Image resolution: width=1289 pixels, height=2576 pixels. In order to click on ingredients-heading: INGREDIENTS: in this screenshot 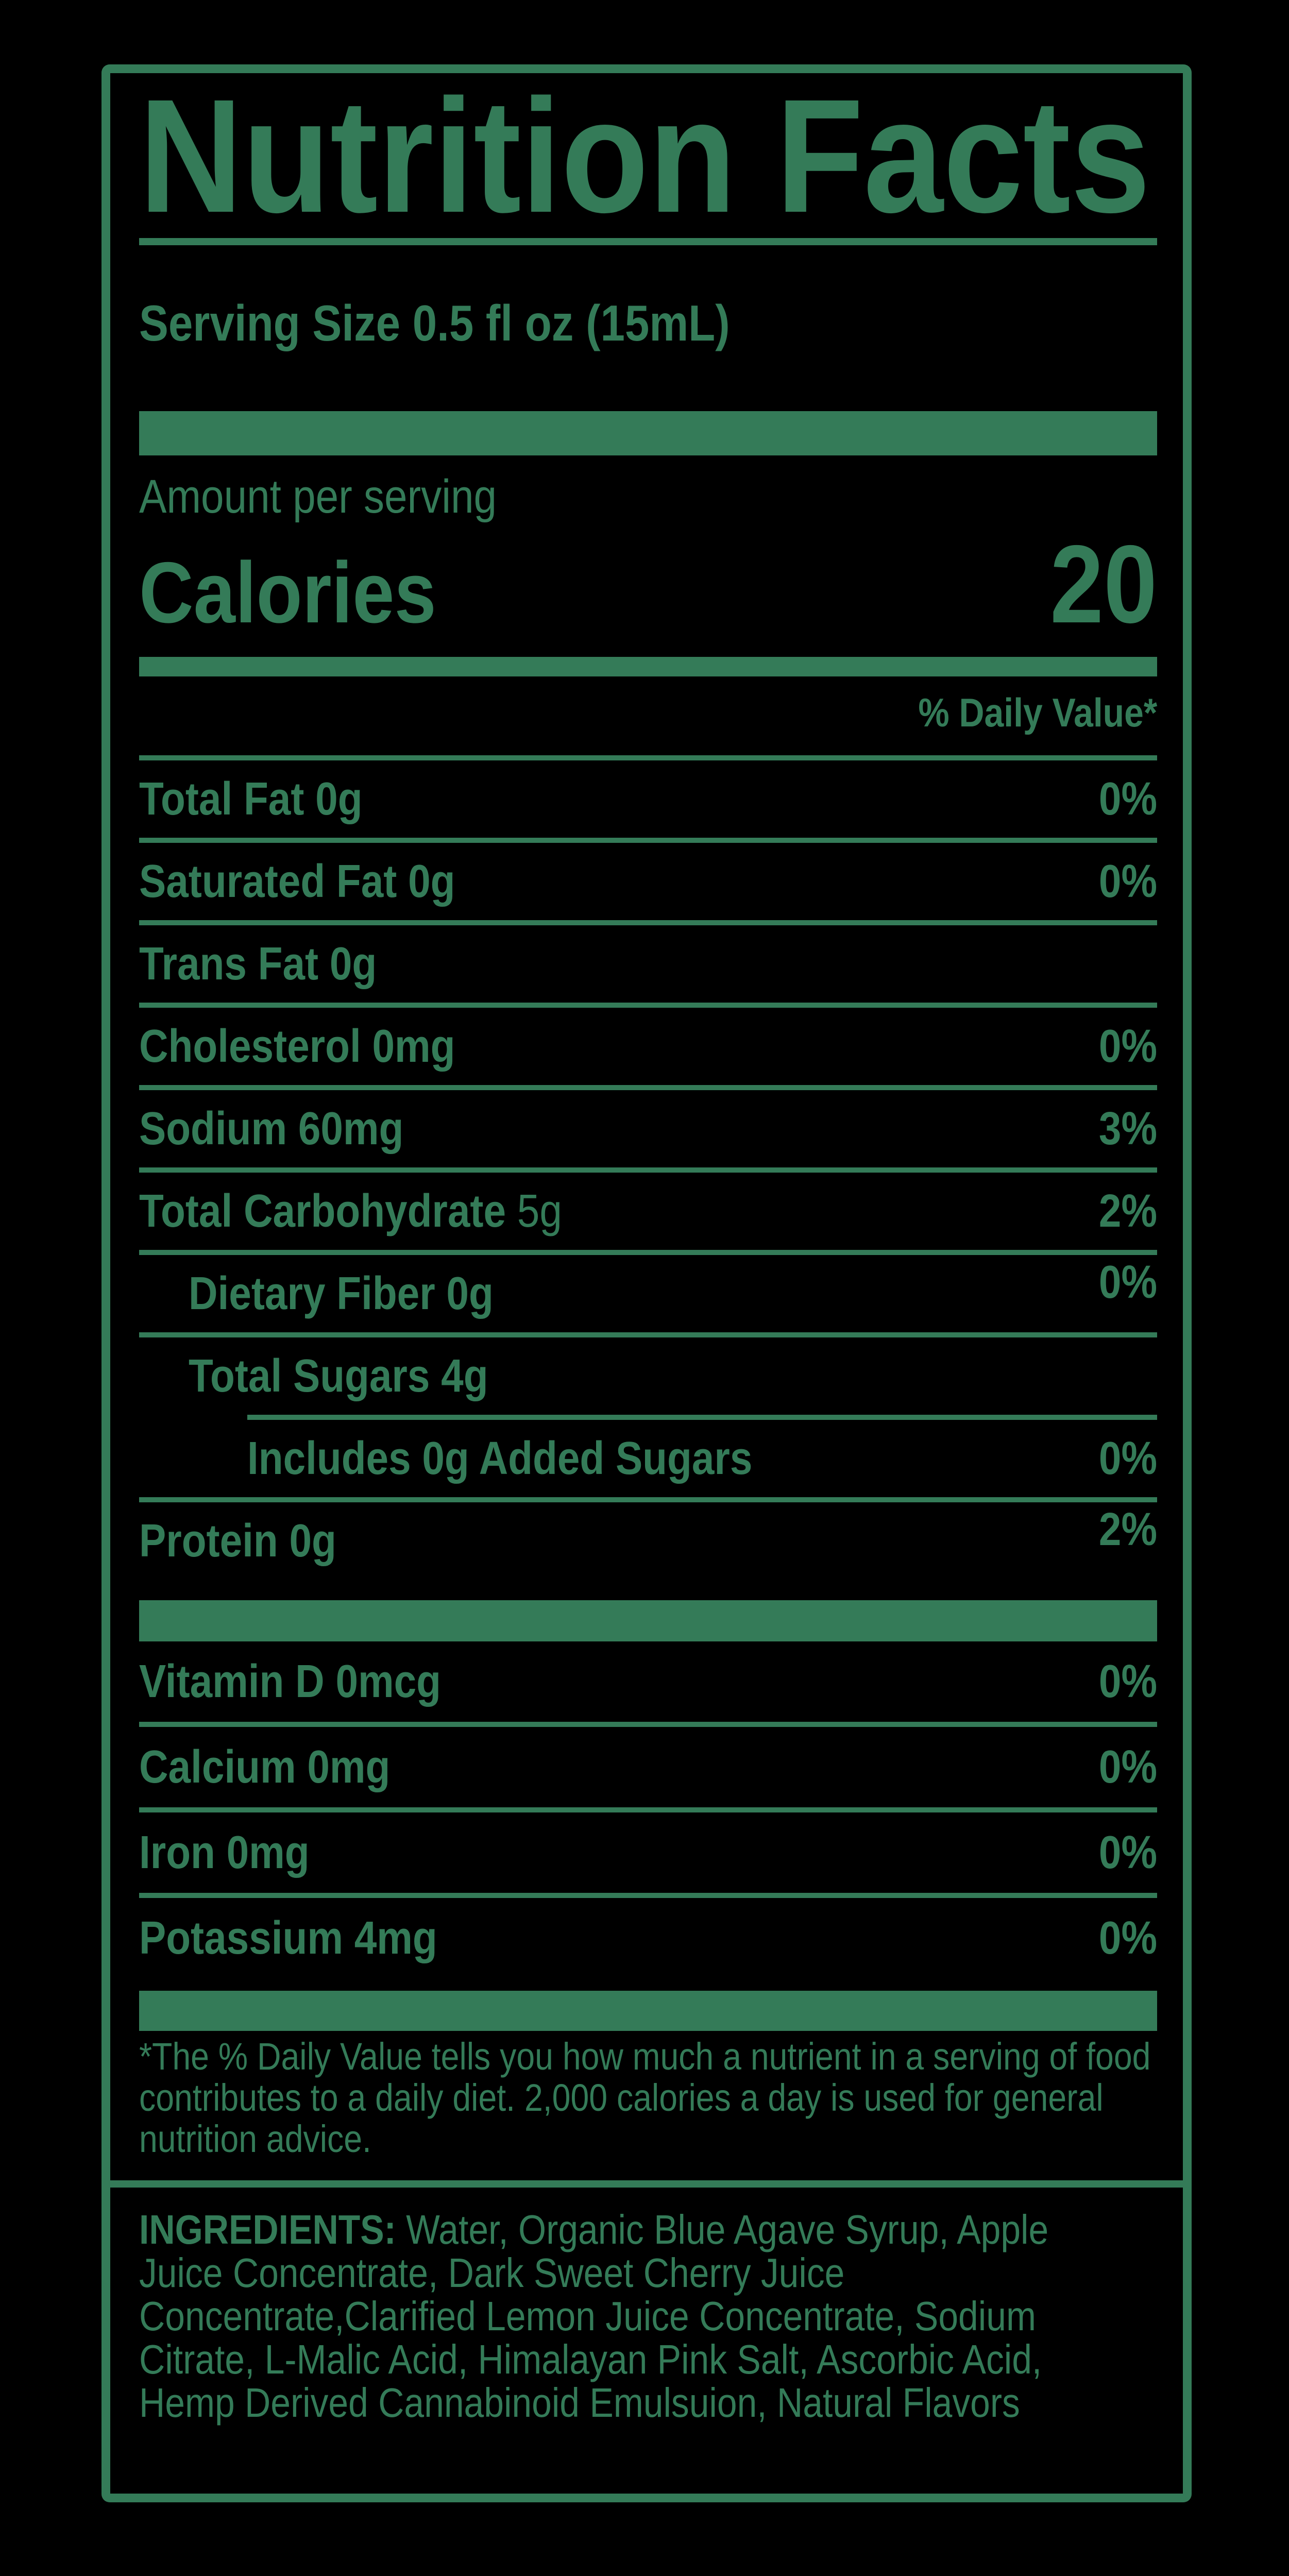, I will do `click(267, 2229)`.